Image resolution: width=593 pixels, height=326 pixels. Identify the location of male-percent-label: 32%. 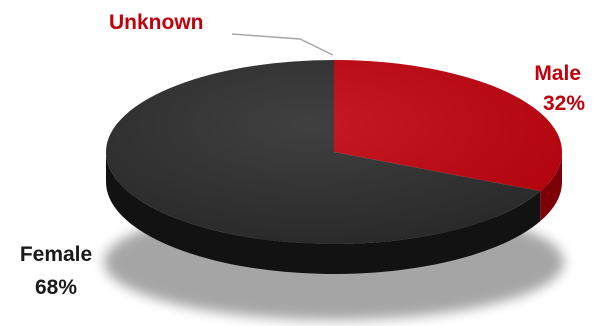
(564, 103).